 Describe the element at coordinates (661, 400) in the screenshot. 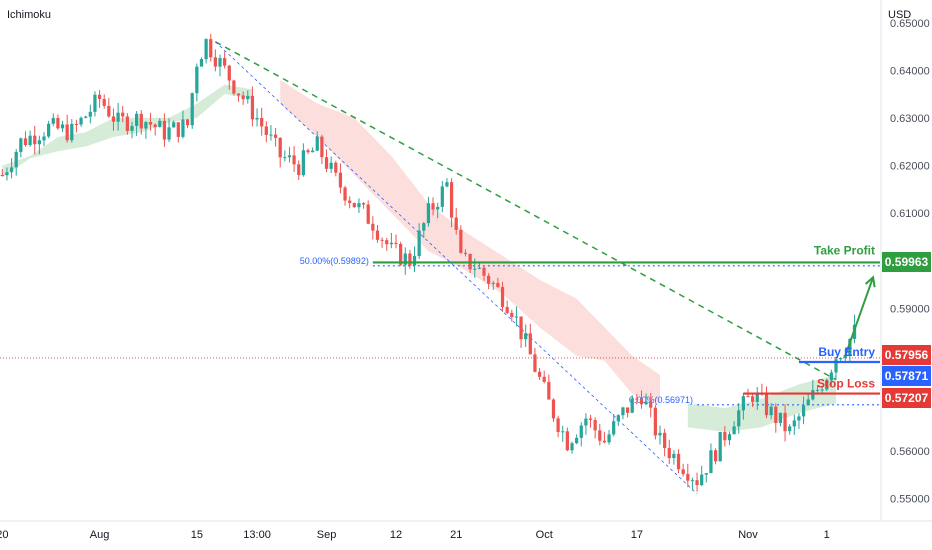

I see `fib-level-label: 0.00%(0.56971)` at that location.